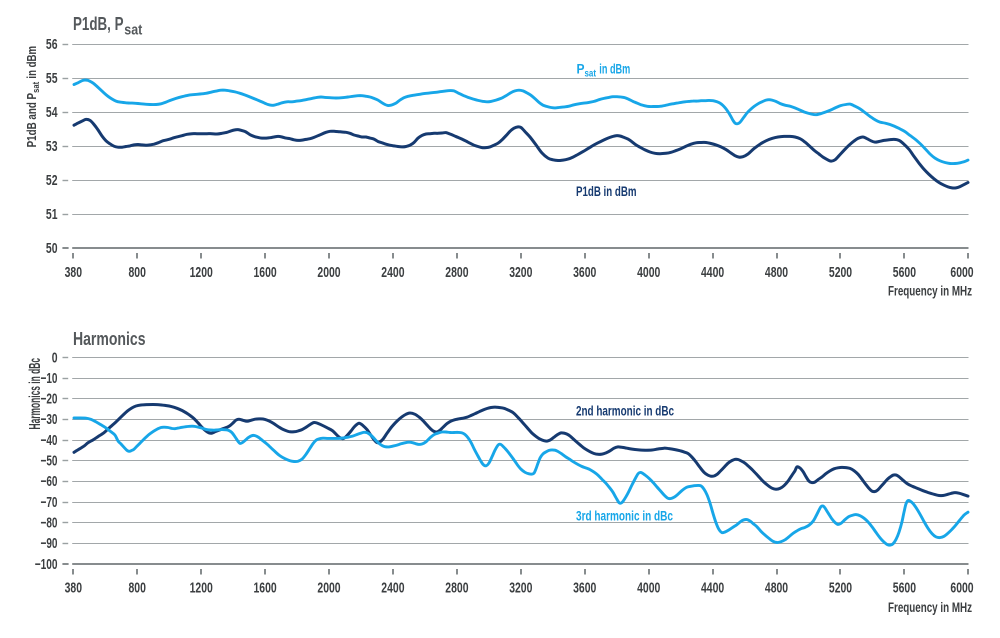 The height and width of the screenshot is (638, 1000). Describe the element at coordinates (52, 249) in the screenshot. I see `svg-text: 50` at that location.